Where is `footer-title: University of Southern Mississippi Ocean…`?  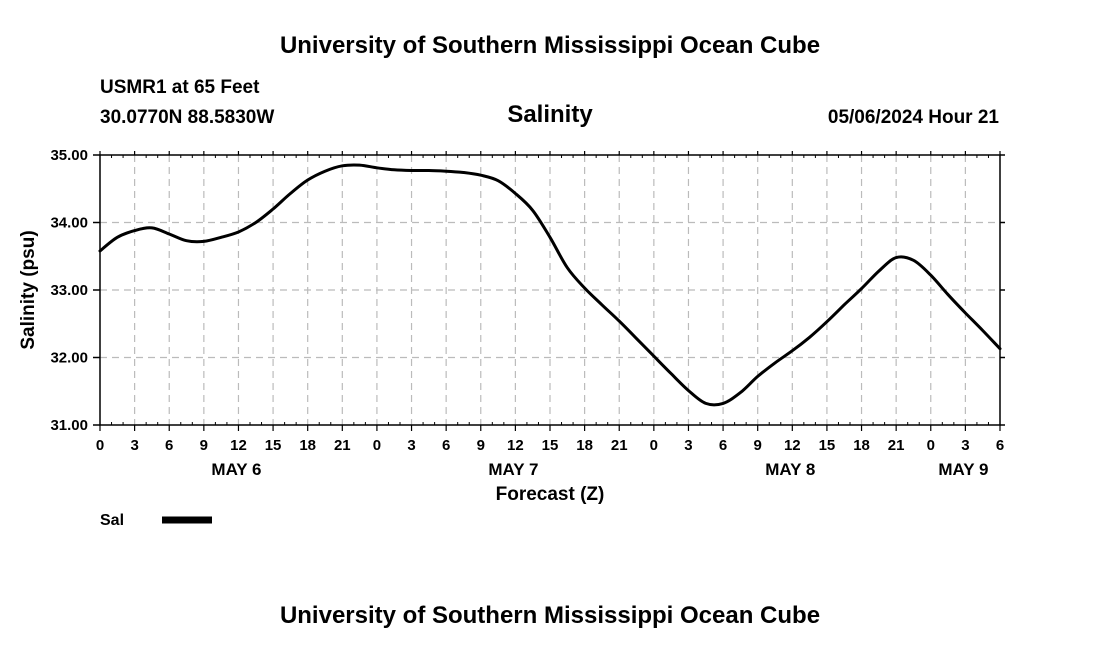
footer-title: University of Southern Mississippi Ocean… is located at coordinates (550, 615).